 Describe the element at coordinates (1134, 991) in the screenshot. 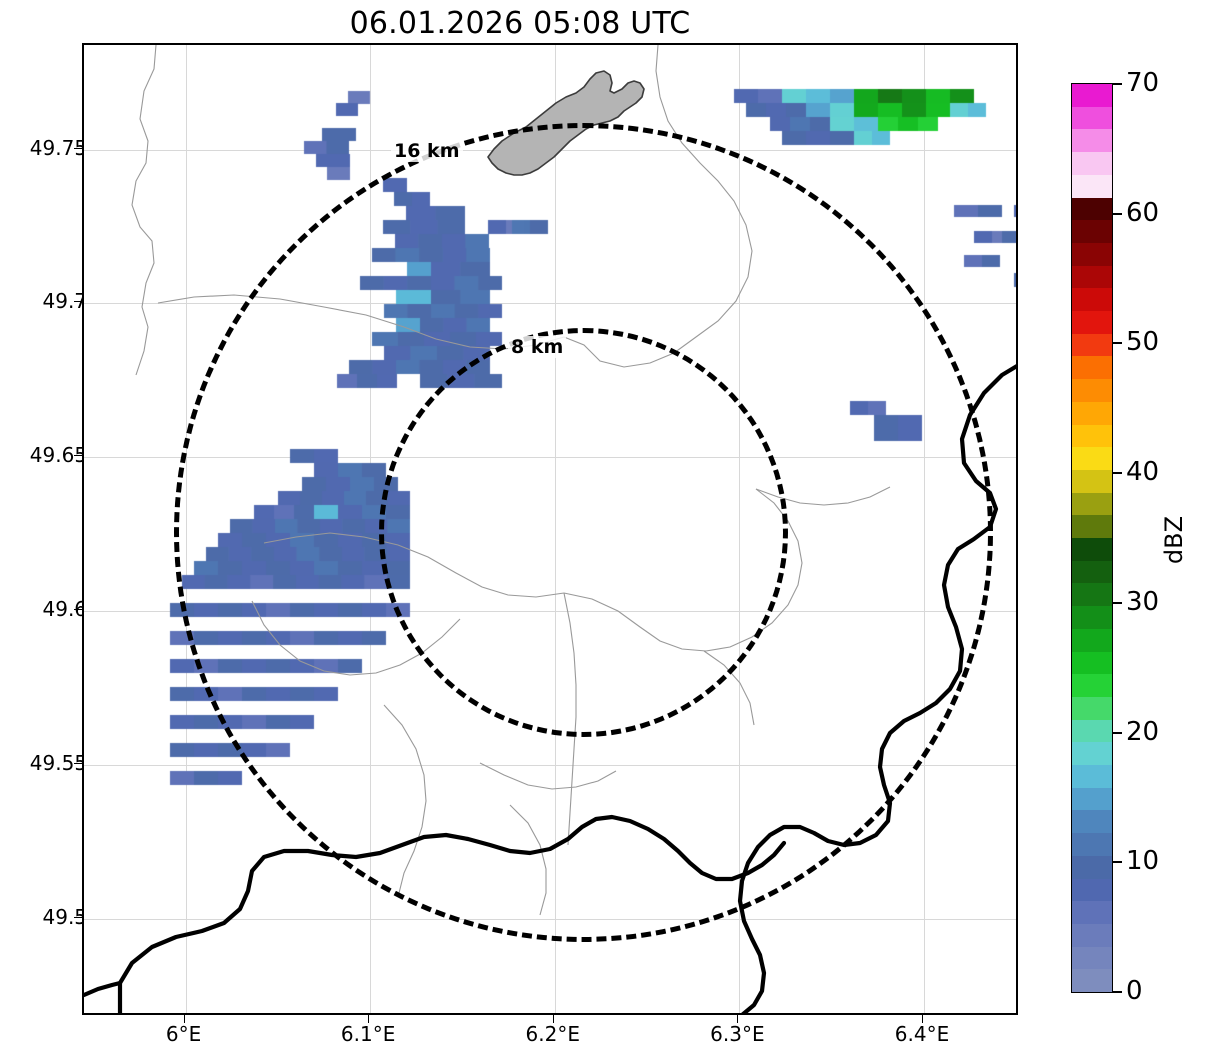

I see `colorbar-tick-label-0: 0` at that location.